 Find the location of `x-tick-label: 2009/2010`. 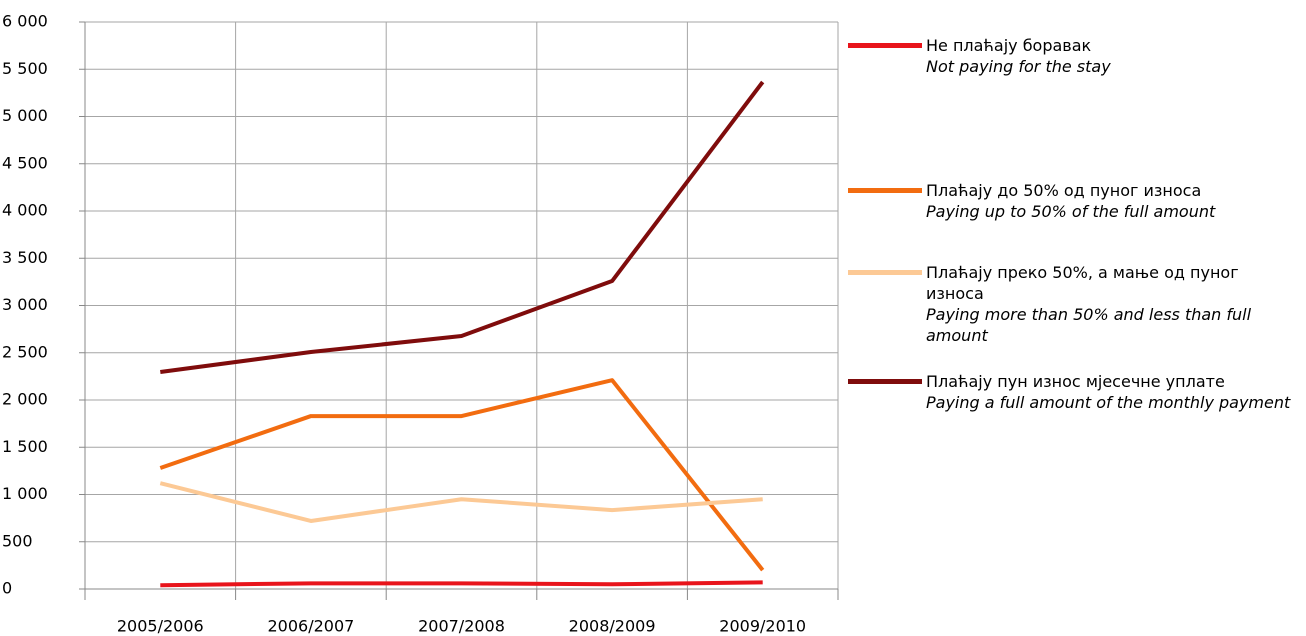

x-tick-label: 2009/2010 is located at coordinates (762, 626).